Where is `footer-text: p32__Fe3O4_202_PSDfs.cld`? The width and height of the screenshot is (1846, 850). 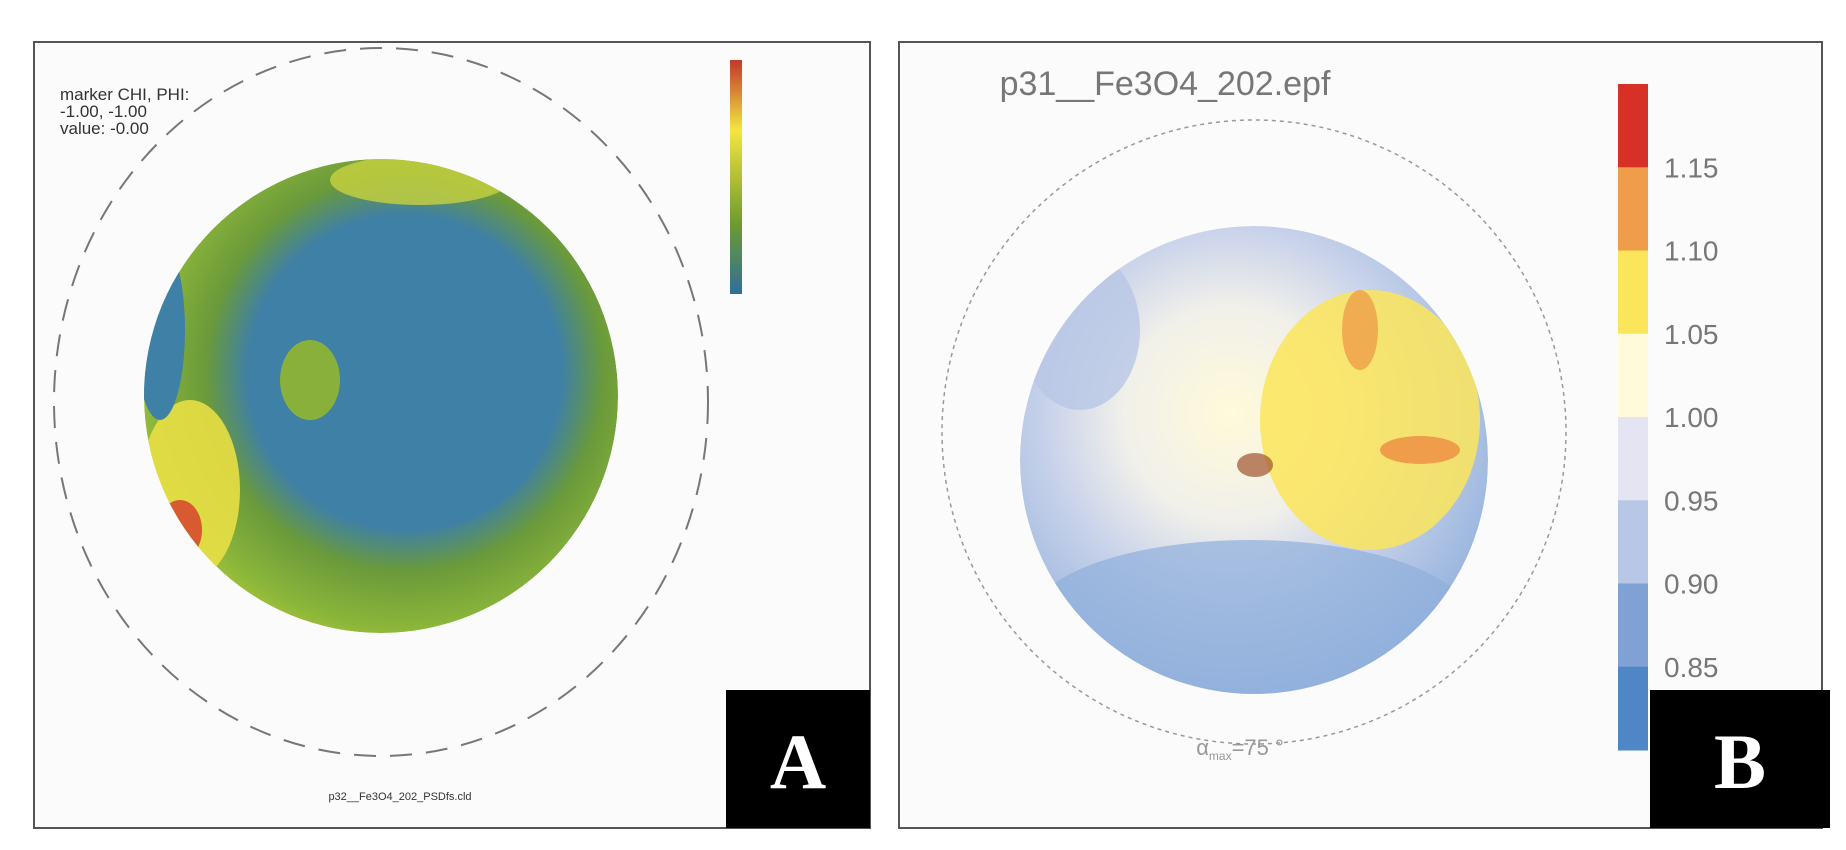 footer-text: p32__Fe3O4_202_PSDfs.cld is located at coordinates (399, 797).